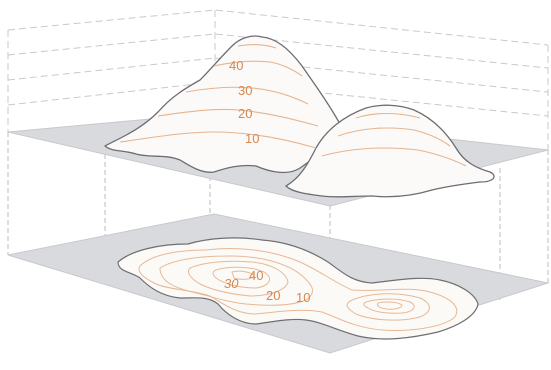 This screenshot has height=370, width=551. What do you see at coordinates (245, 113) in the screenshot?
I see `terrain-label-20: 20` at bounding box center [245, 113].